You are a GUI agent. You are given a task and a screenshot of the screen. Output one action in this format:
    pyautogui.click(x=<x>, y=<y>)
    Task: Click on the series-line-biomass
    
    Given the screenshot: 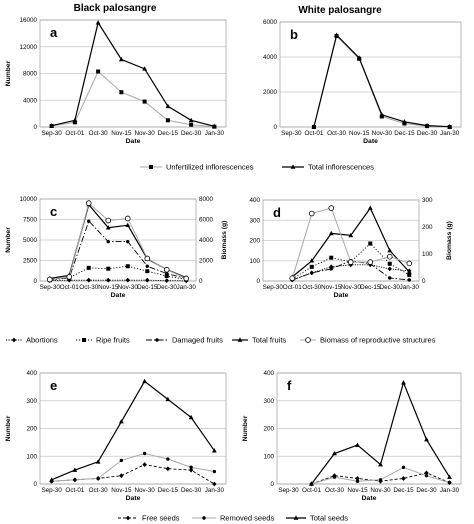 What is the action you would take?
    pyautogui.click(x=118, y=241)
    